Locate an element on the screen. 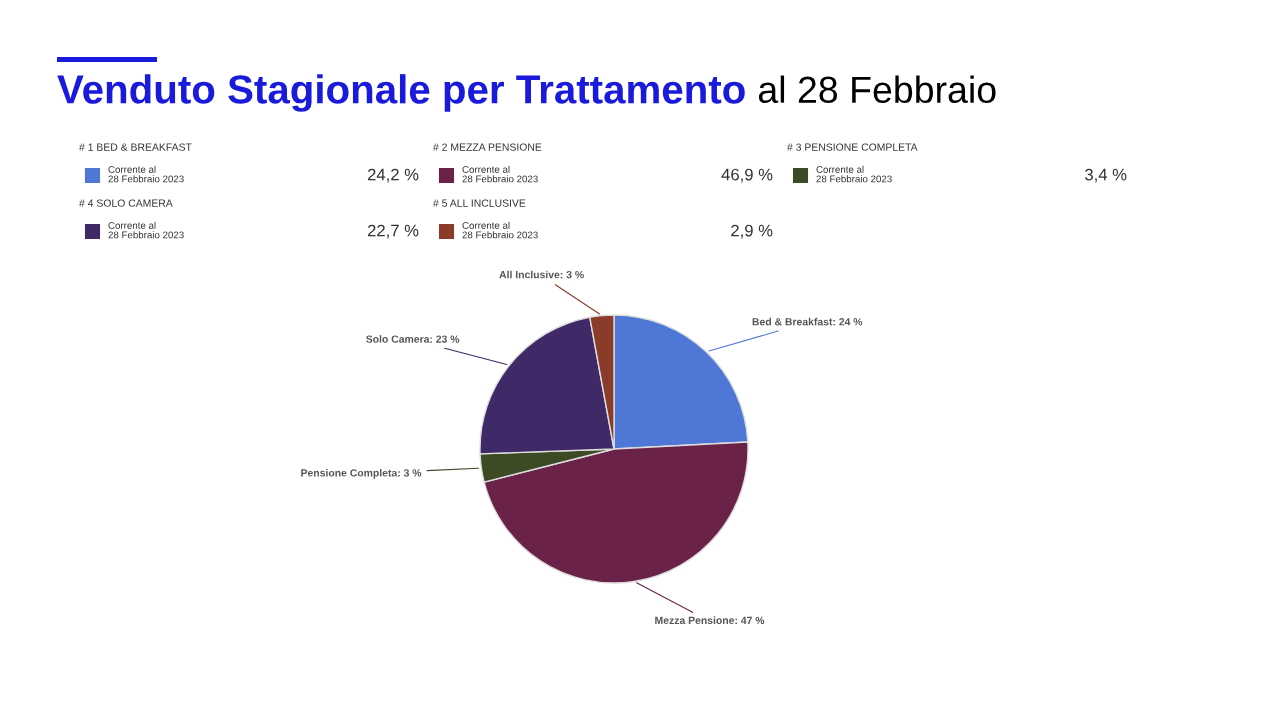 The width and height of the screenshot is (1279, 719). text: 24,2 % is located at coordinates (393, 175).